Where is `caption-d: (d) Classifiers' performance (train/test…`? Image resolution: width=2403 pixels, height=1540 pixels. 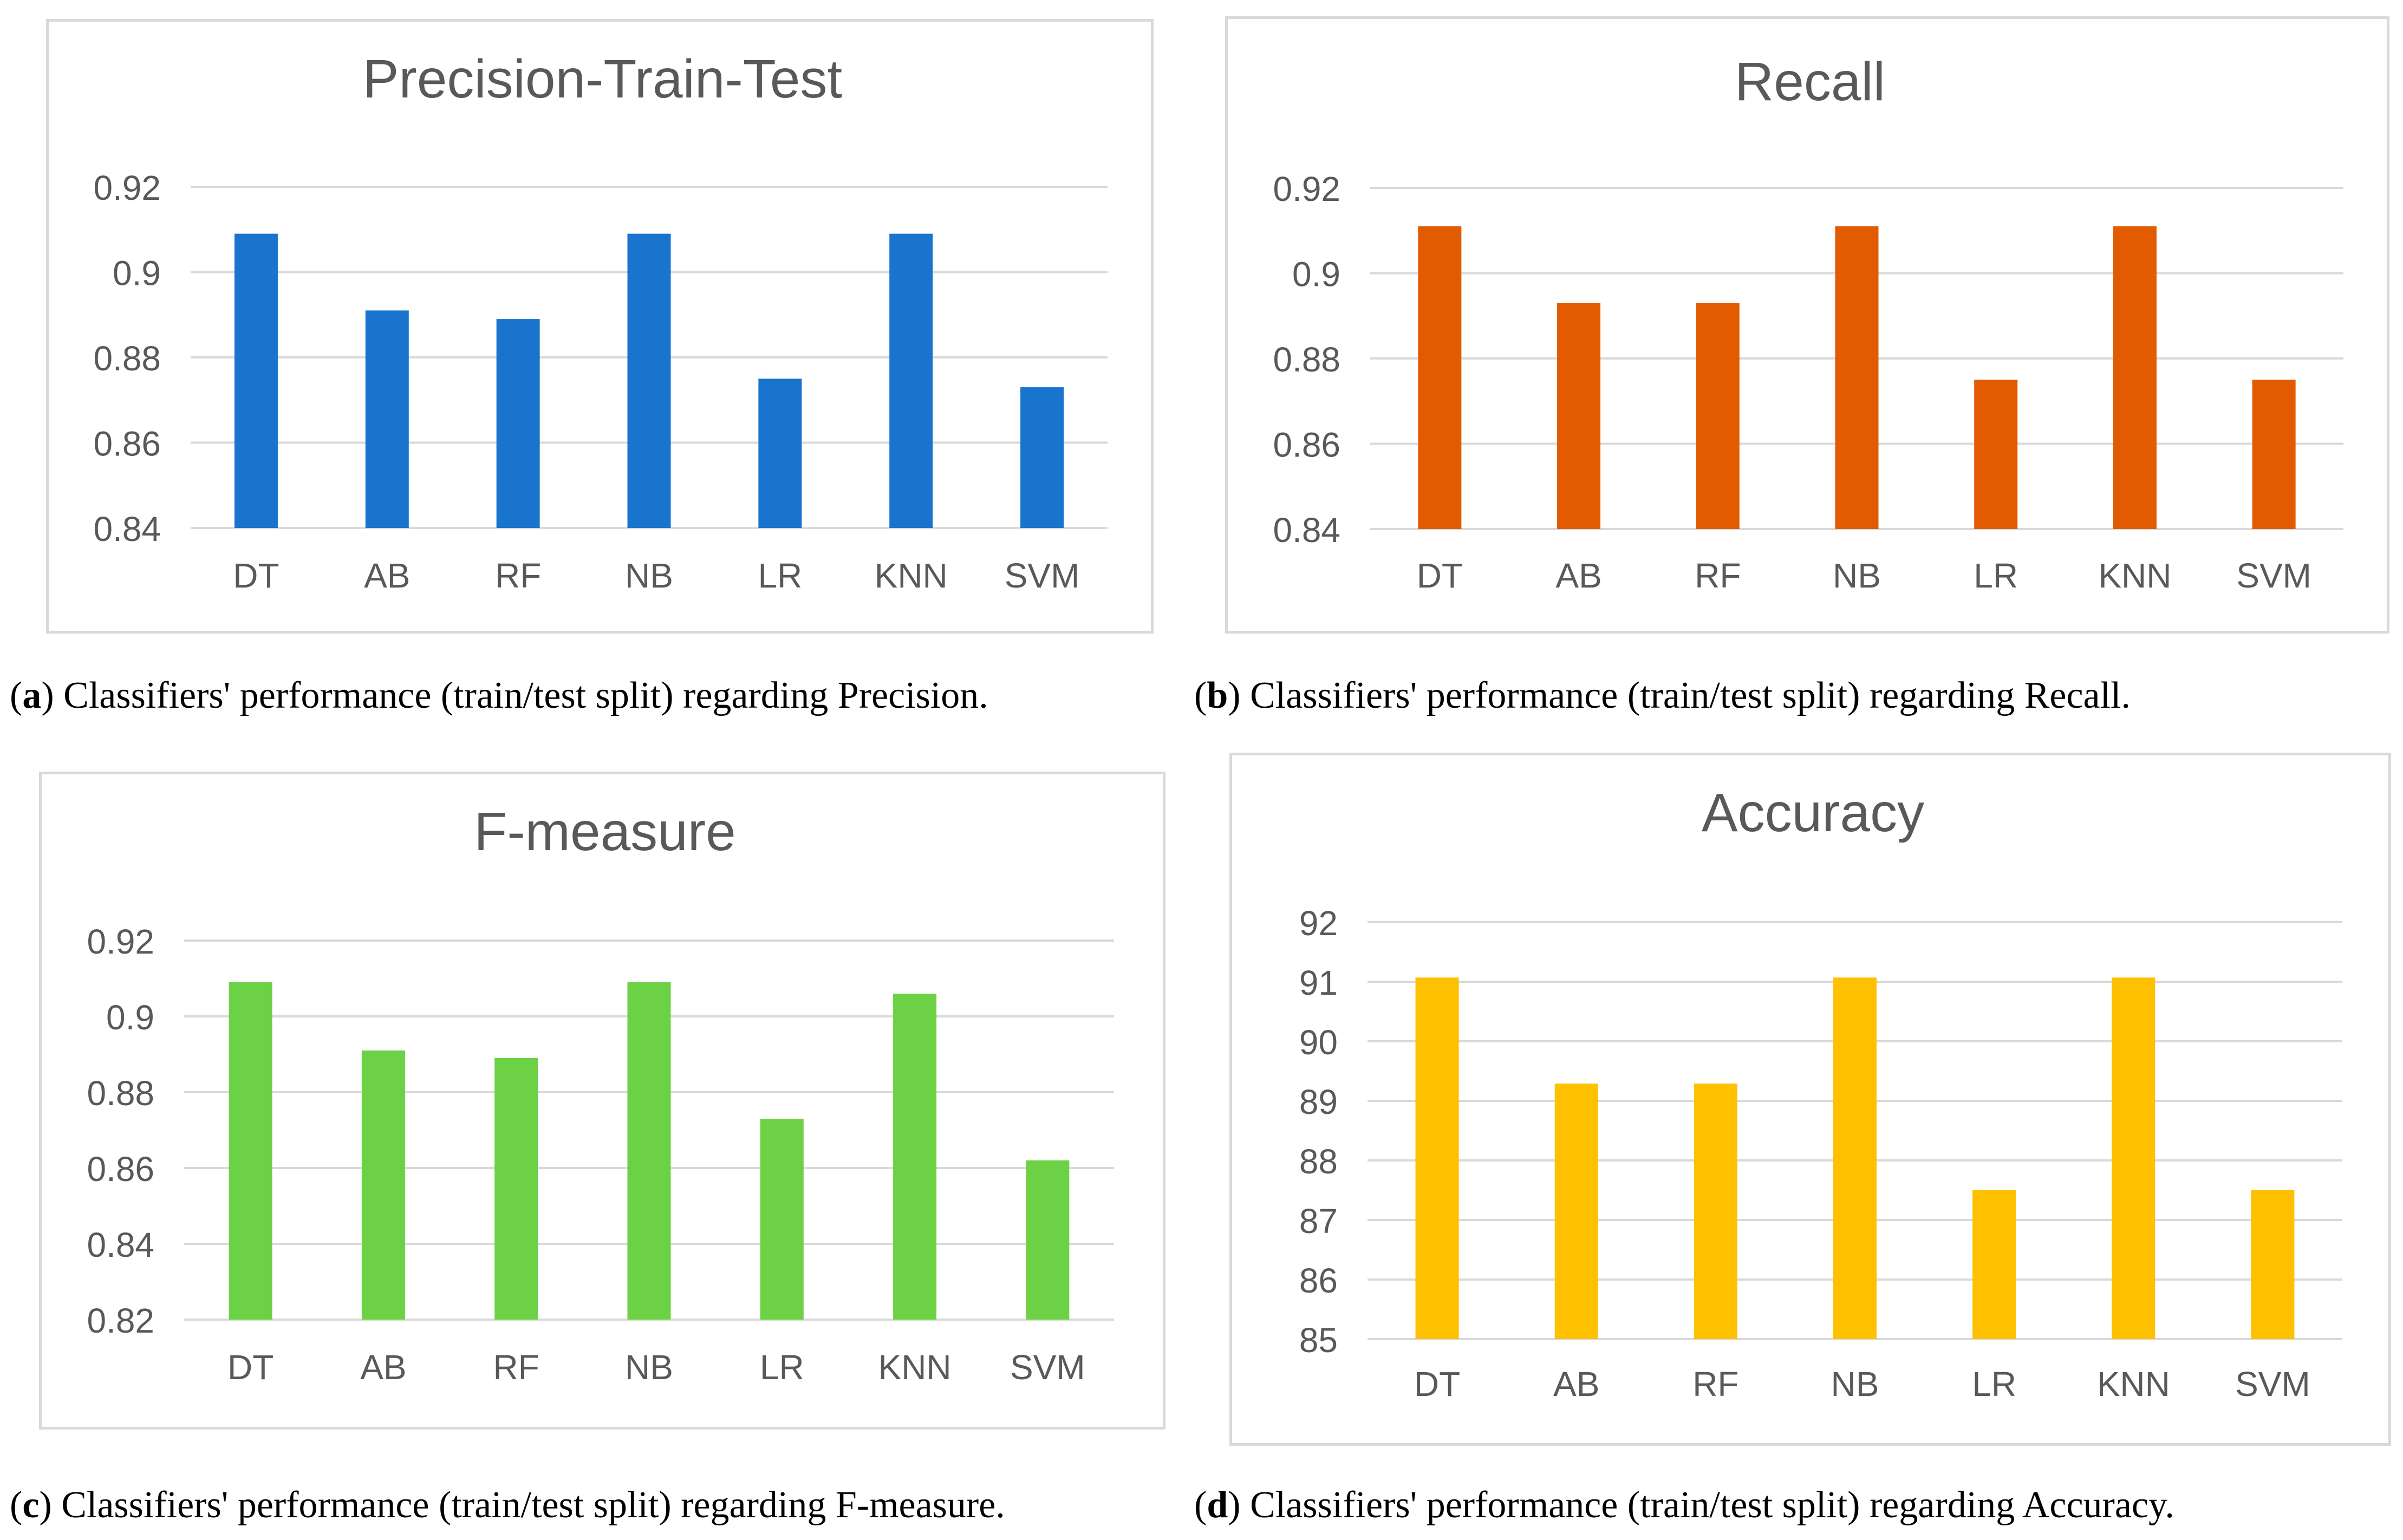
caption-d: (d) Classifiers' performance (train/test… is located at coordinates (1684, 1505).